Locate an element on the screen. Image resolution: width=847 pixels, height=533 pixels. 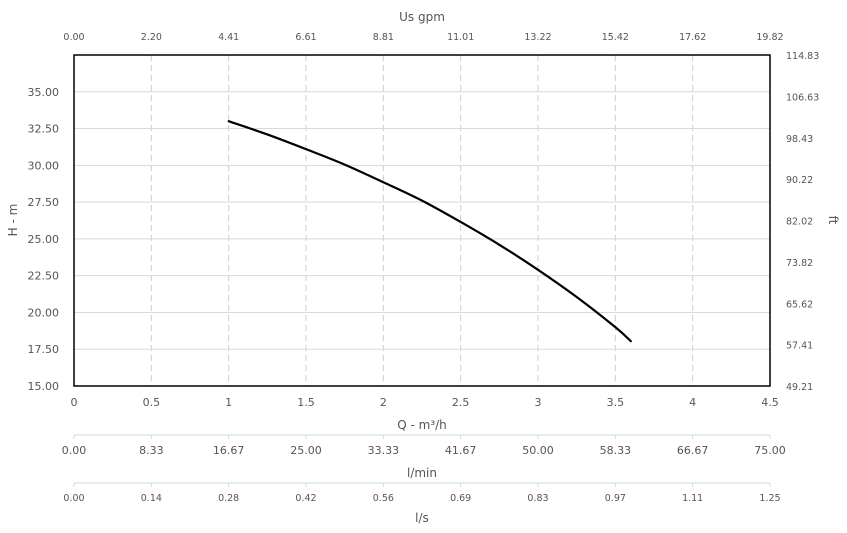
ls-tick-label: 0.97 is located at coordinates (615, 498).